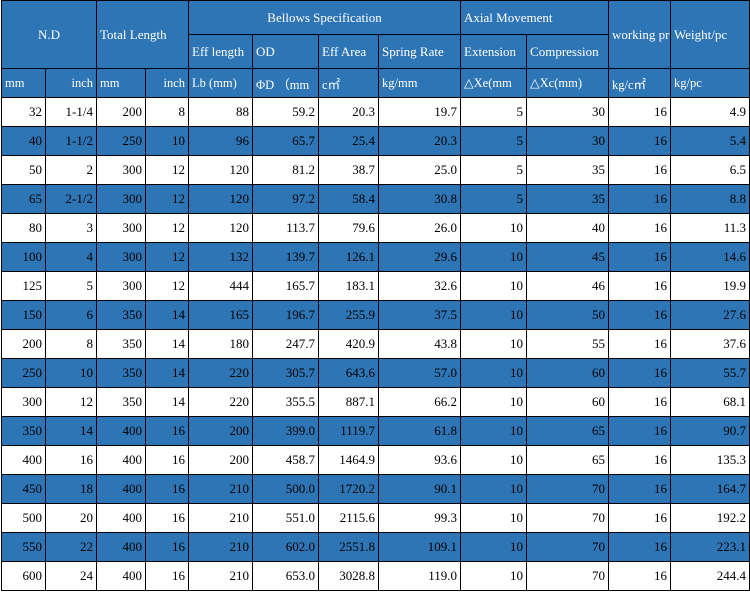 The height and width of the screenshot is (600, 750). What do you see at coordinates (710, 315) in the screenshot?
I see `cell-weight: 27.6` at bounding box center [710, 315].